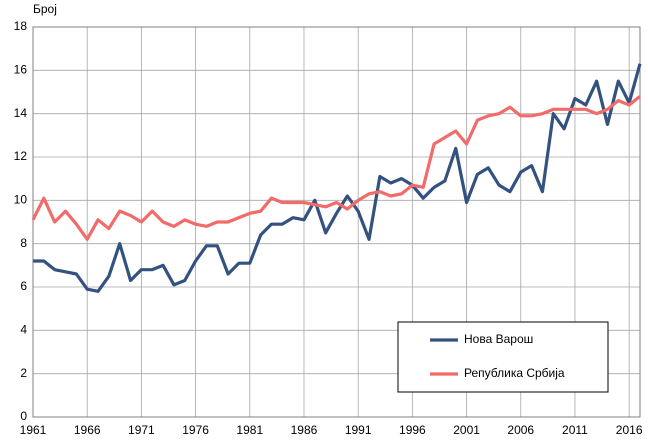  Describe the element at coordinates (21, 200) in the screenshot. I see `y-tick-label: 10` at that location.